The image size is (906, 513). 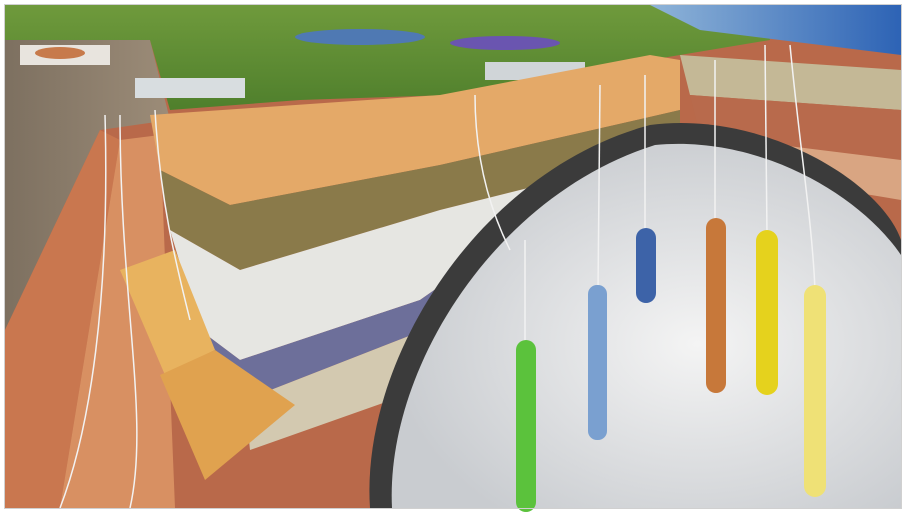 What do you see at coordinates (767, 312) in the screenshot?
I see `cavern-yellow` at bounding box center [767, 312].